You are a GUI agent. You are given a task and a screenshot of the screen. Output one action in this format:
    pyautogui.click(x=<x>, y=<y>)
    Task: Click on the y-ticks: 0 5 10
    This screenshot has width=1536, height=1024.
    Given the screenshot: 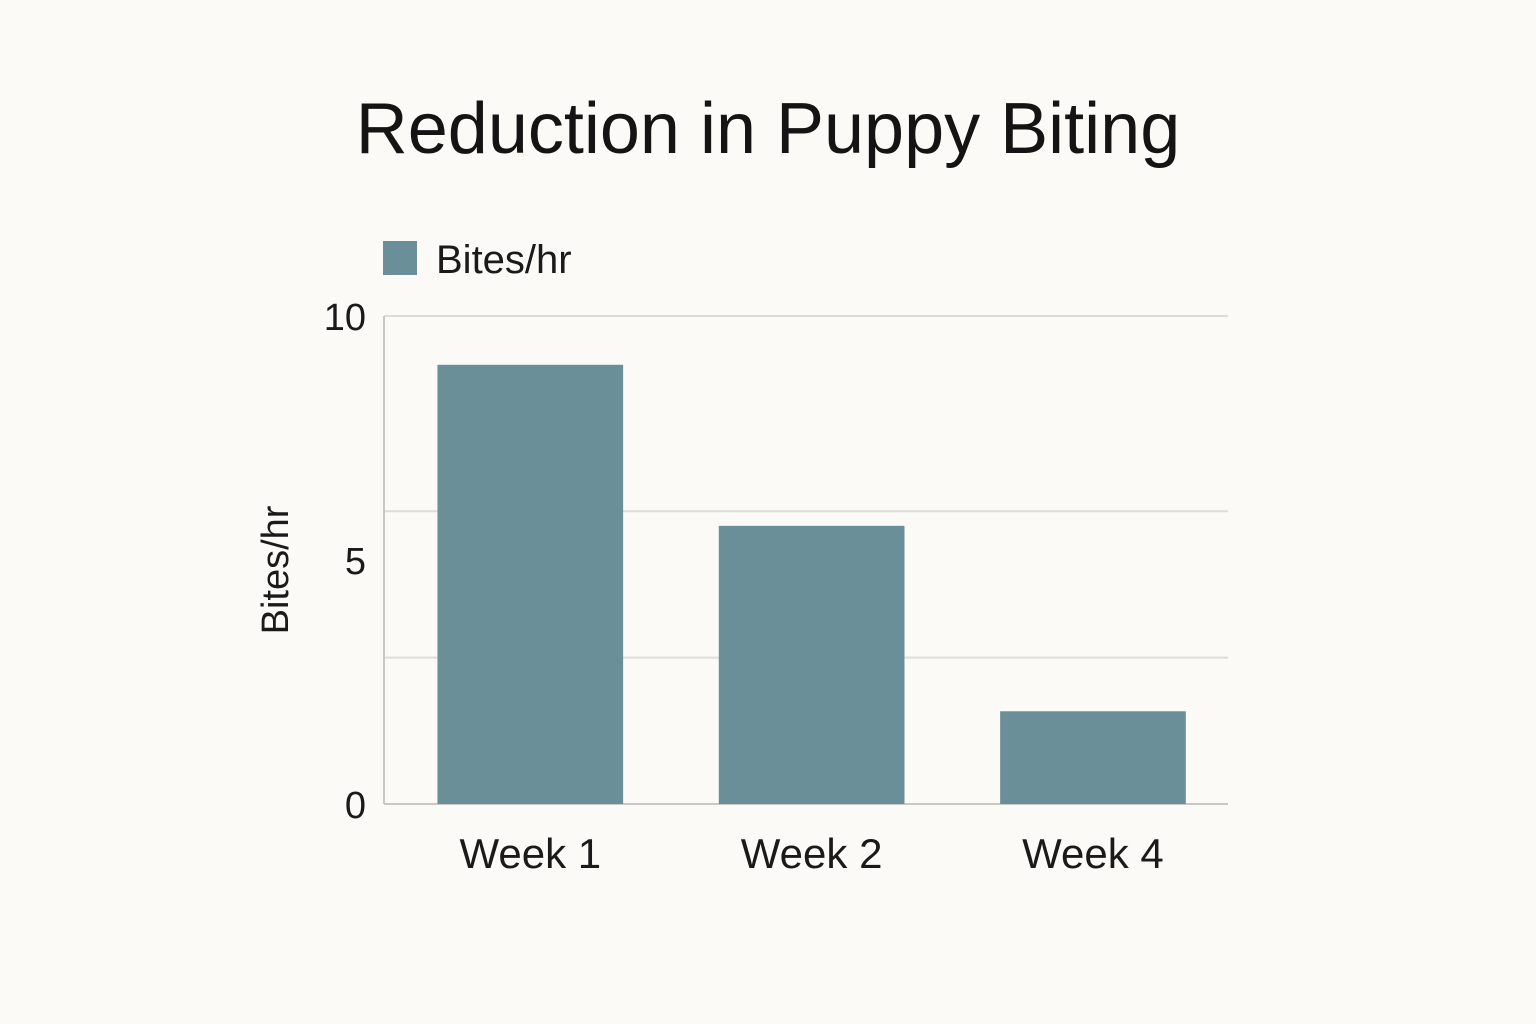 What is the action you would take?
    pyautogui.click(x=345, y=562)
    